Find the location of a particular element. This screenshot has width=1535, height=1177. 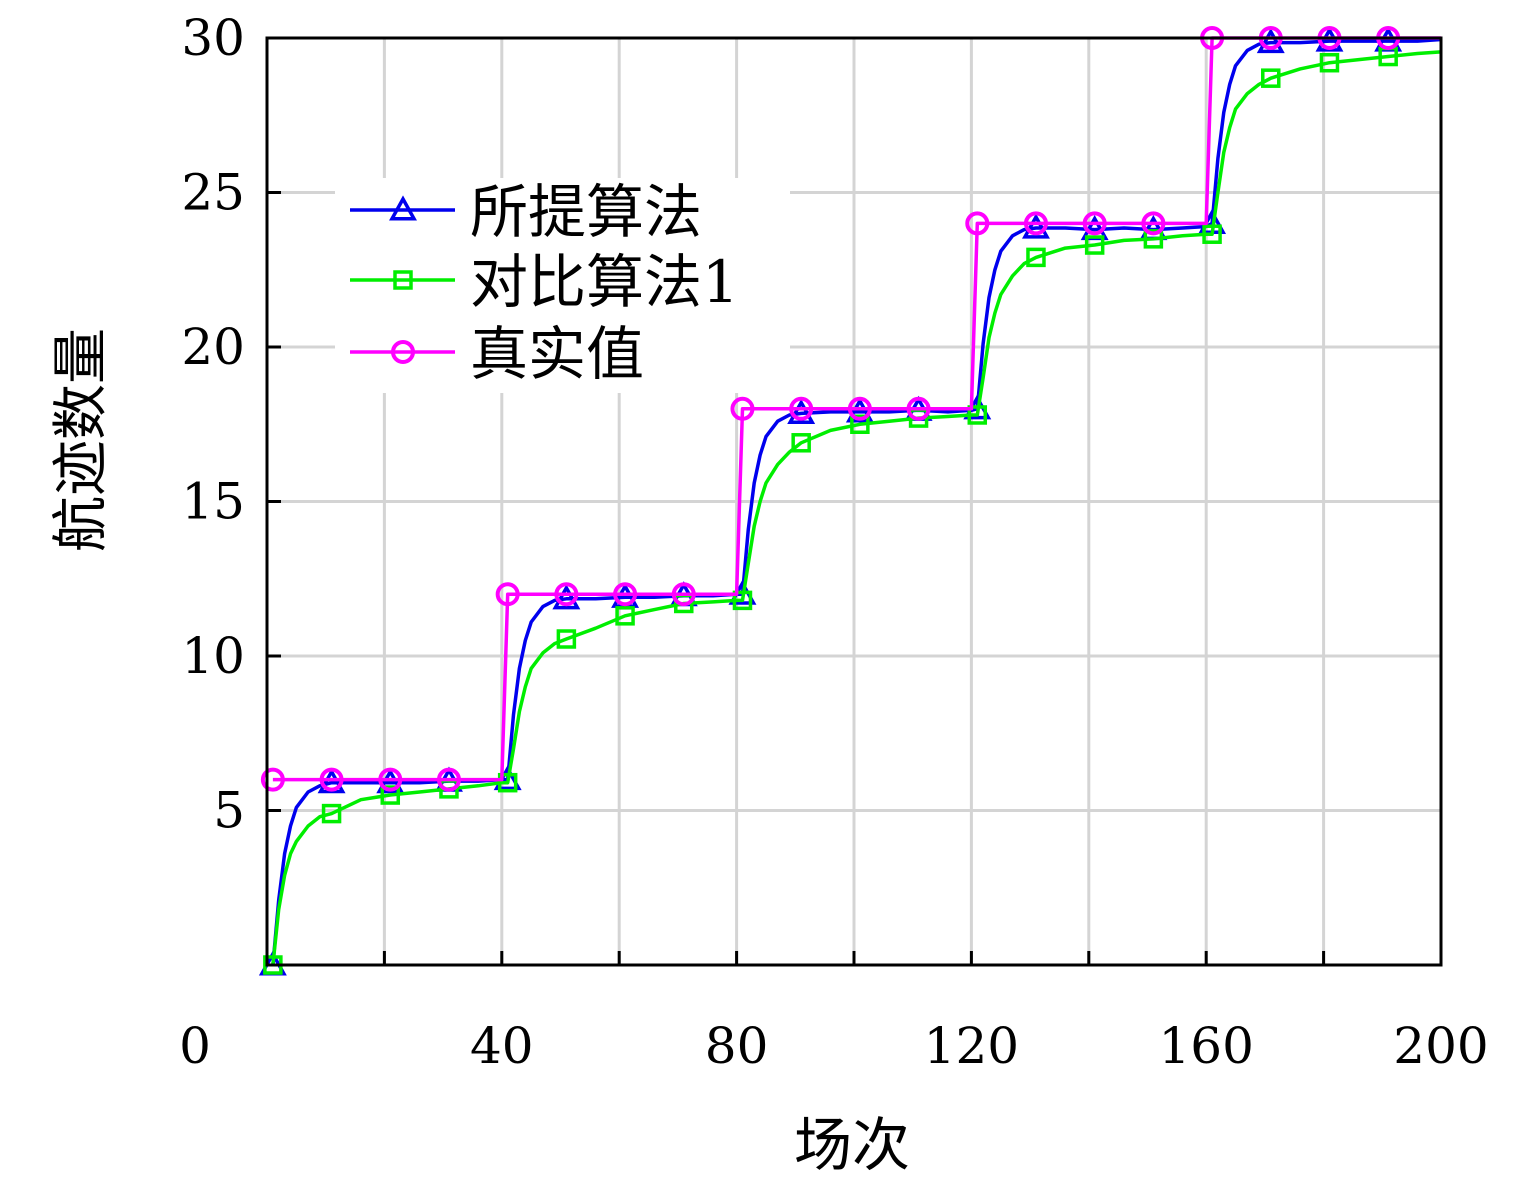

y-tick-label: 30 is located at coordinates (213, 38).